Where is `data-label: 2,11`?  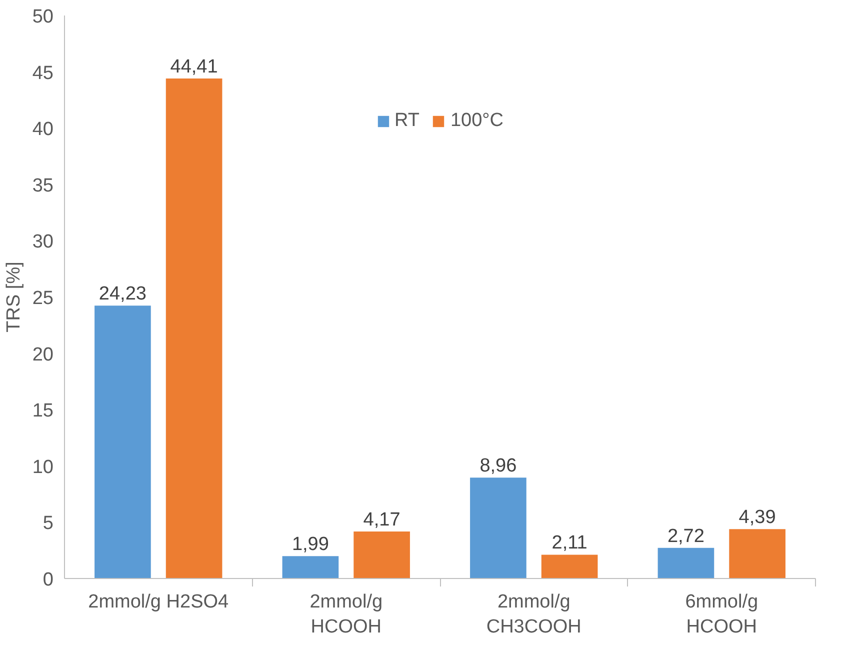
data-label: 2,11 is located at coordinates (570, 543).